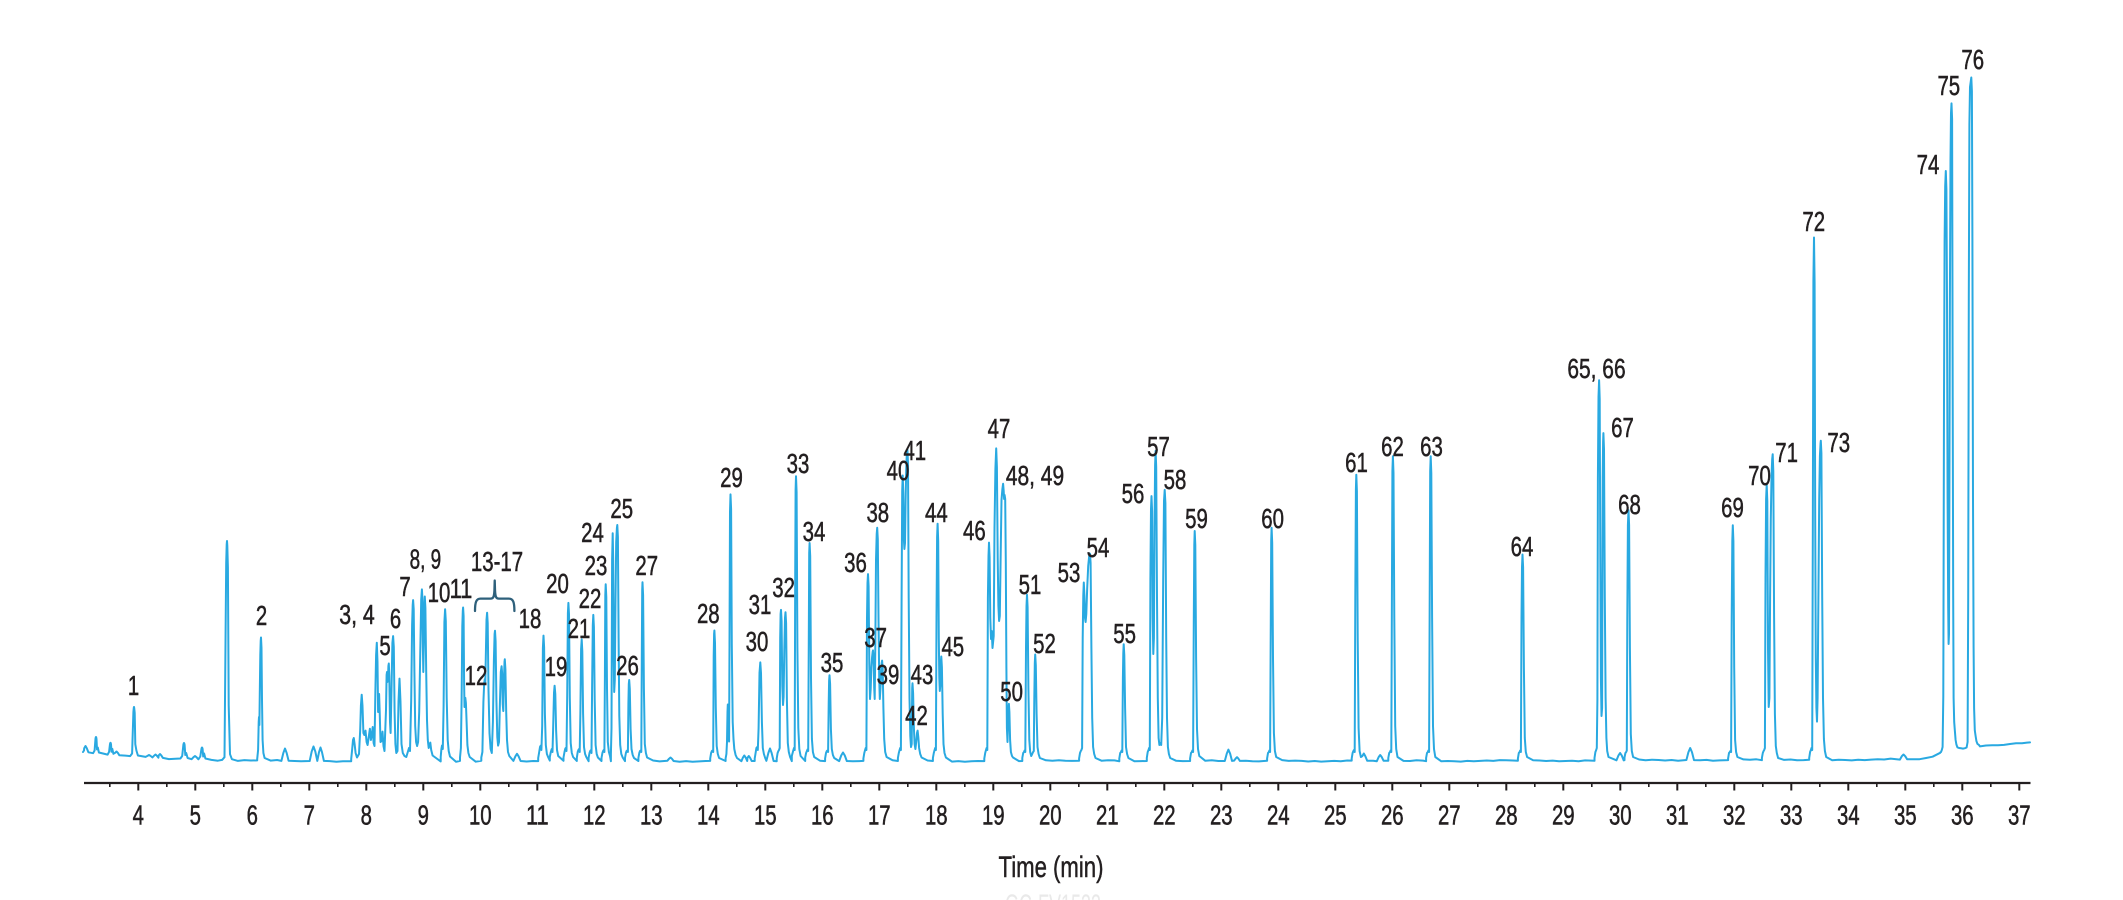 The image size is (2123, 900). I want to click on svg-text: 52, so click(1044, 643).